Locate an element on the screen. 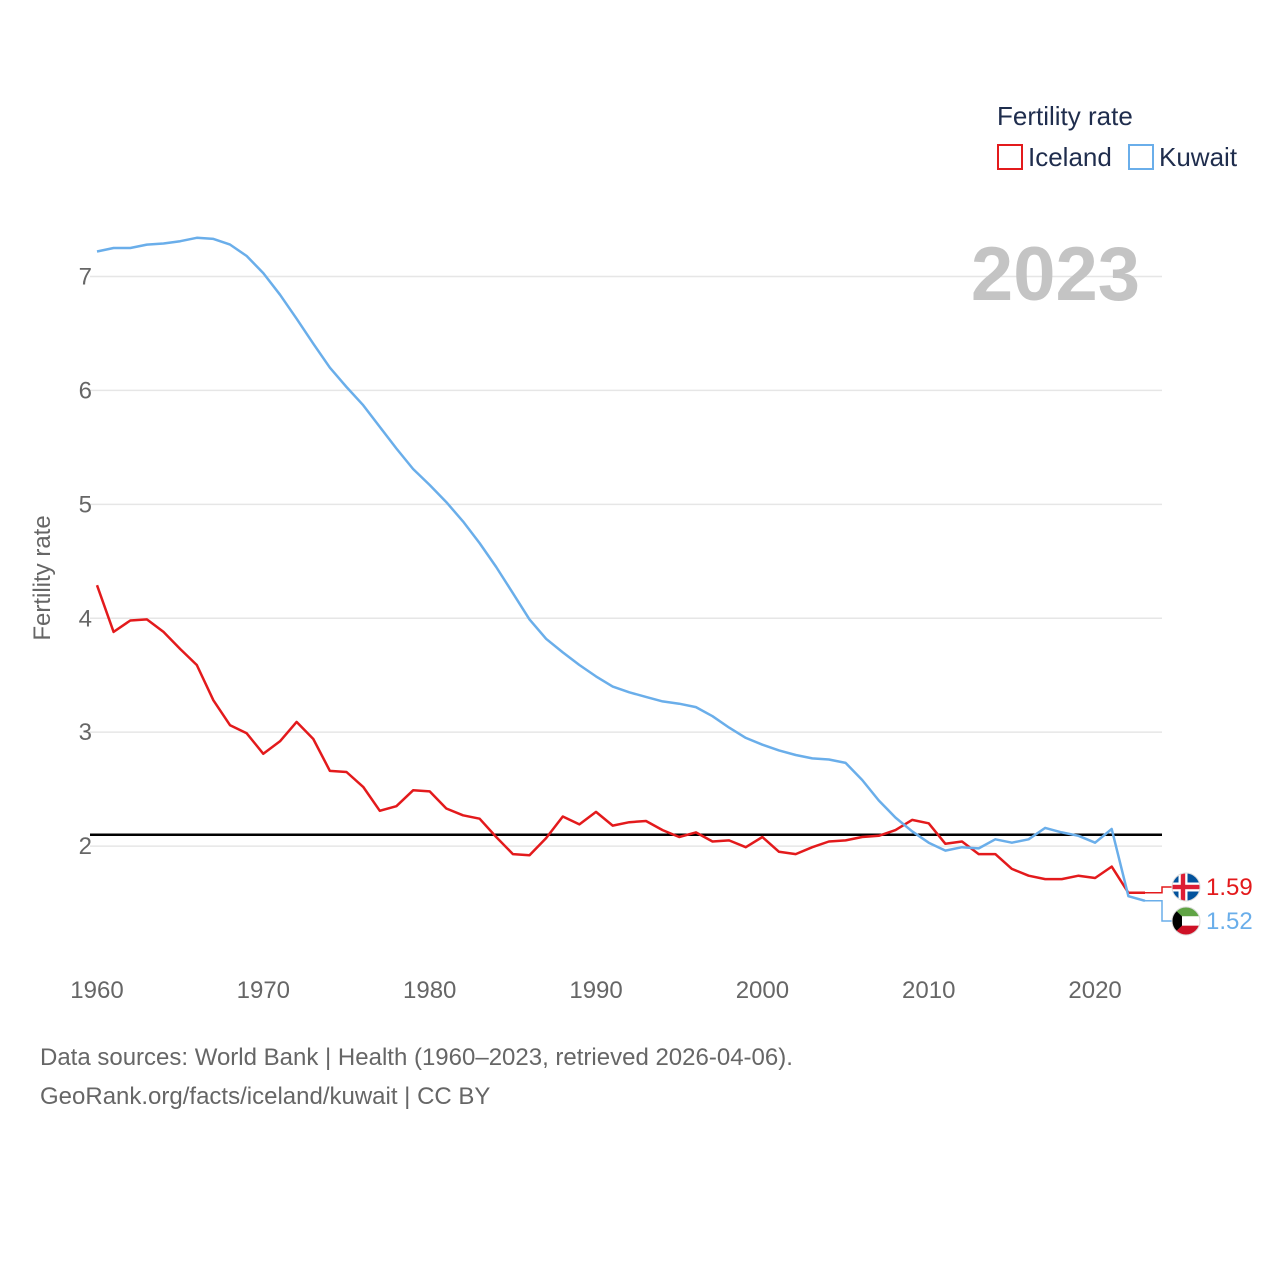  y-tick-label: 2 is located at coordinates (85, 846).